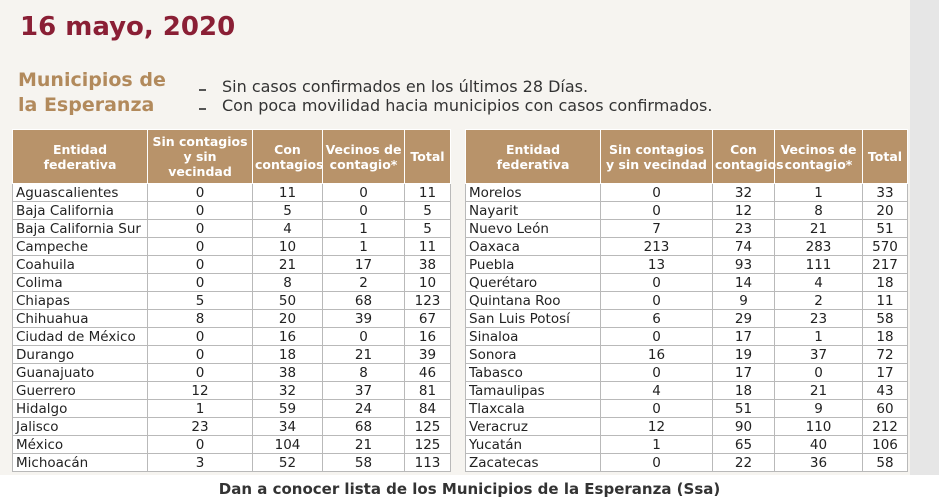  What do you see at coordinates (743, 318) in the screenshot?
I see `cell-value: 29` at bounding box center [743, 318].